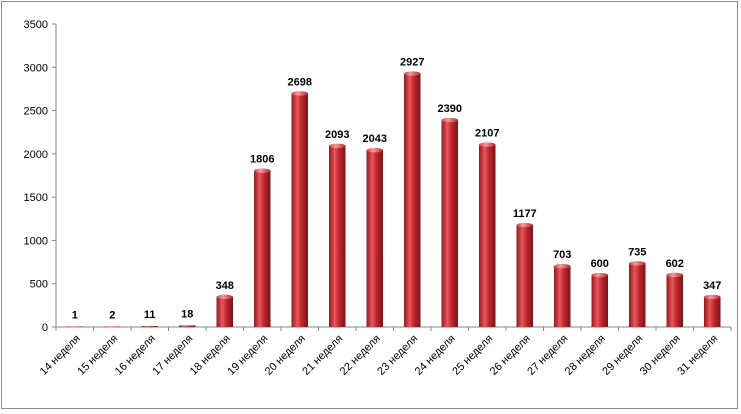 This screenshot has width=741, height=414. I want to click on data-label: 600, so click(600, 264).